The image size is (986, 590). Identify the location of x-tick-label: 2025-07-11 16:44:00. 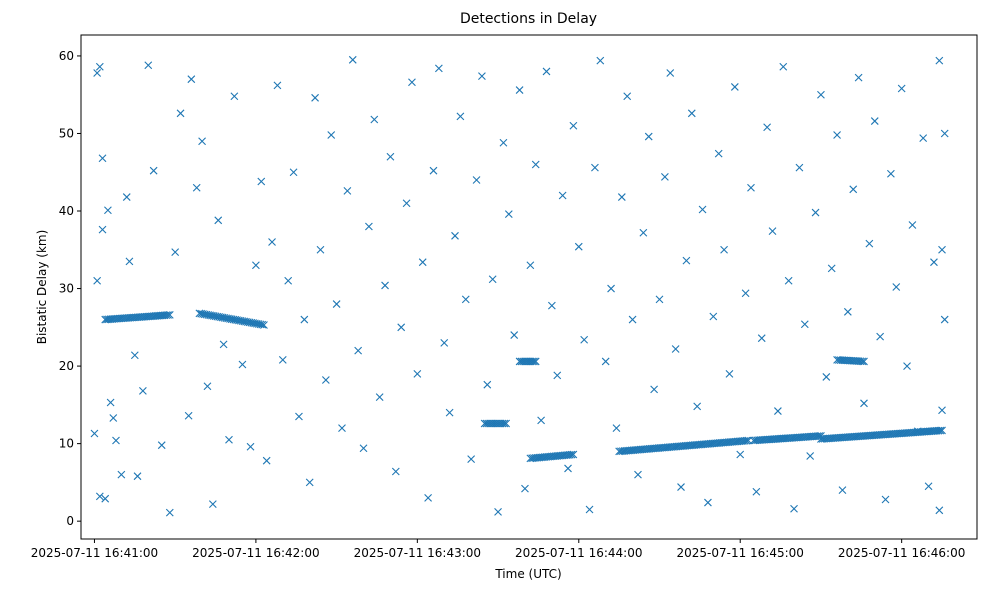
(578, 553).